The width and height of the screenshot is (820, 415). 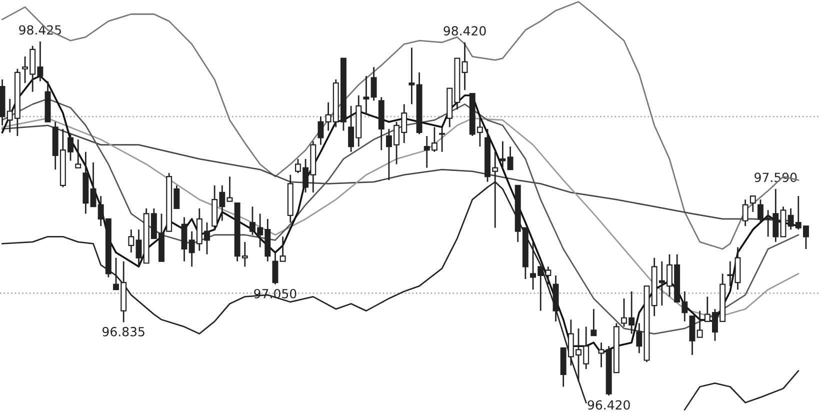 I want to click on annotation: 96.835, so click(x=123, y=331).